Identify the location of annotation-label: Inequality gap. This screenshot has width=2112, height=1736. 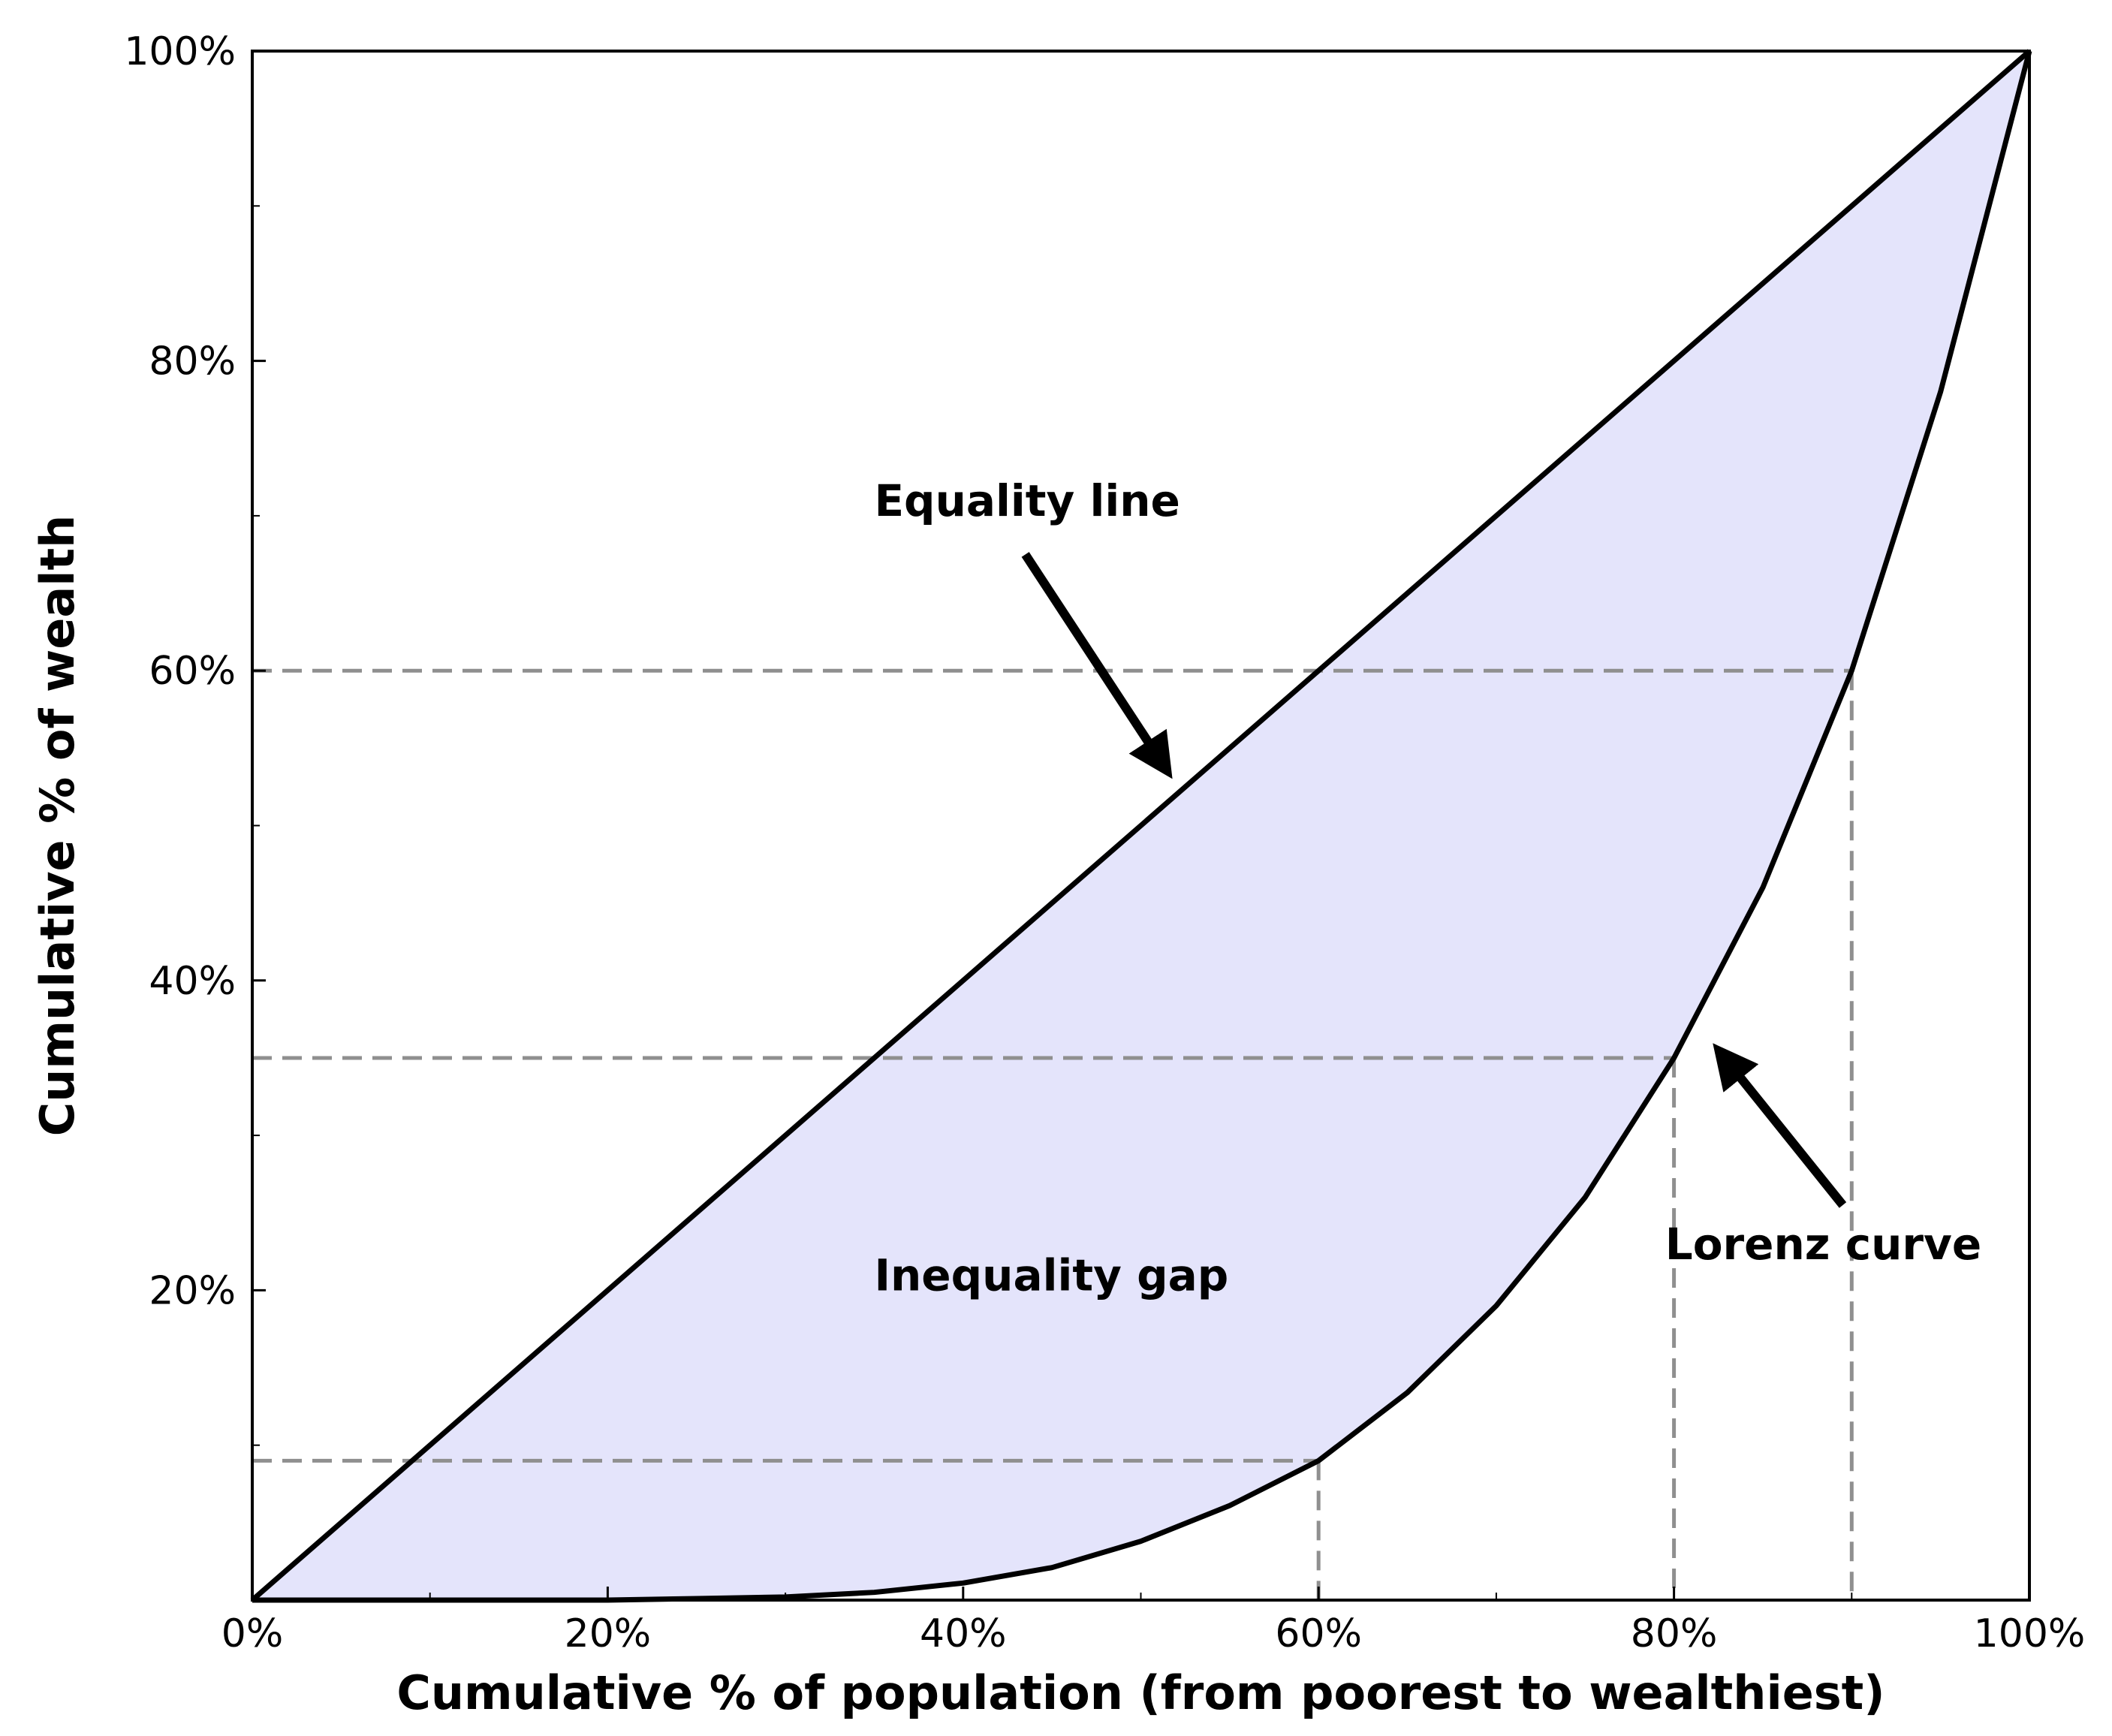
(1051, 1274).